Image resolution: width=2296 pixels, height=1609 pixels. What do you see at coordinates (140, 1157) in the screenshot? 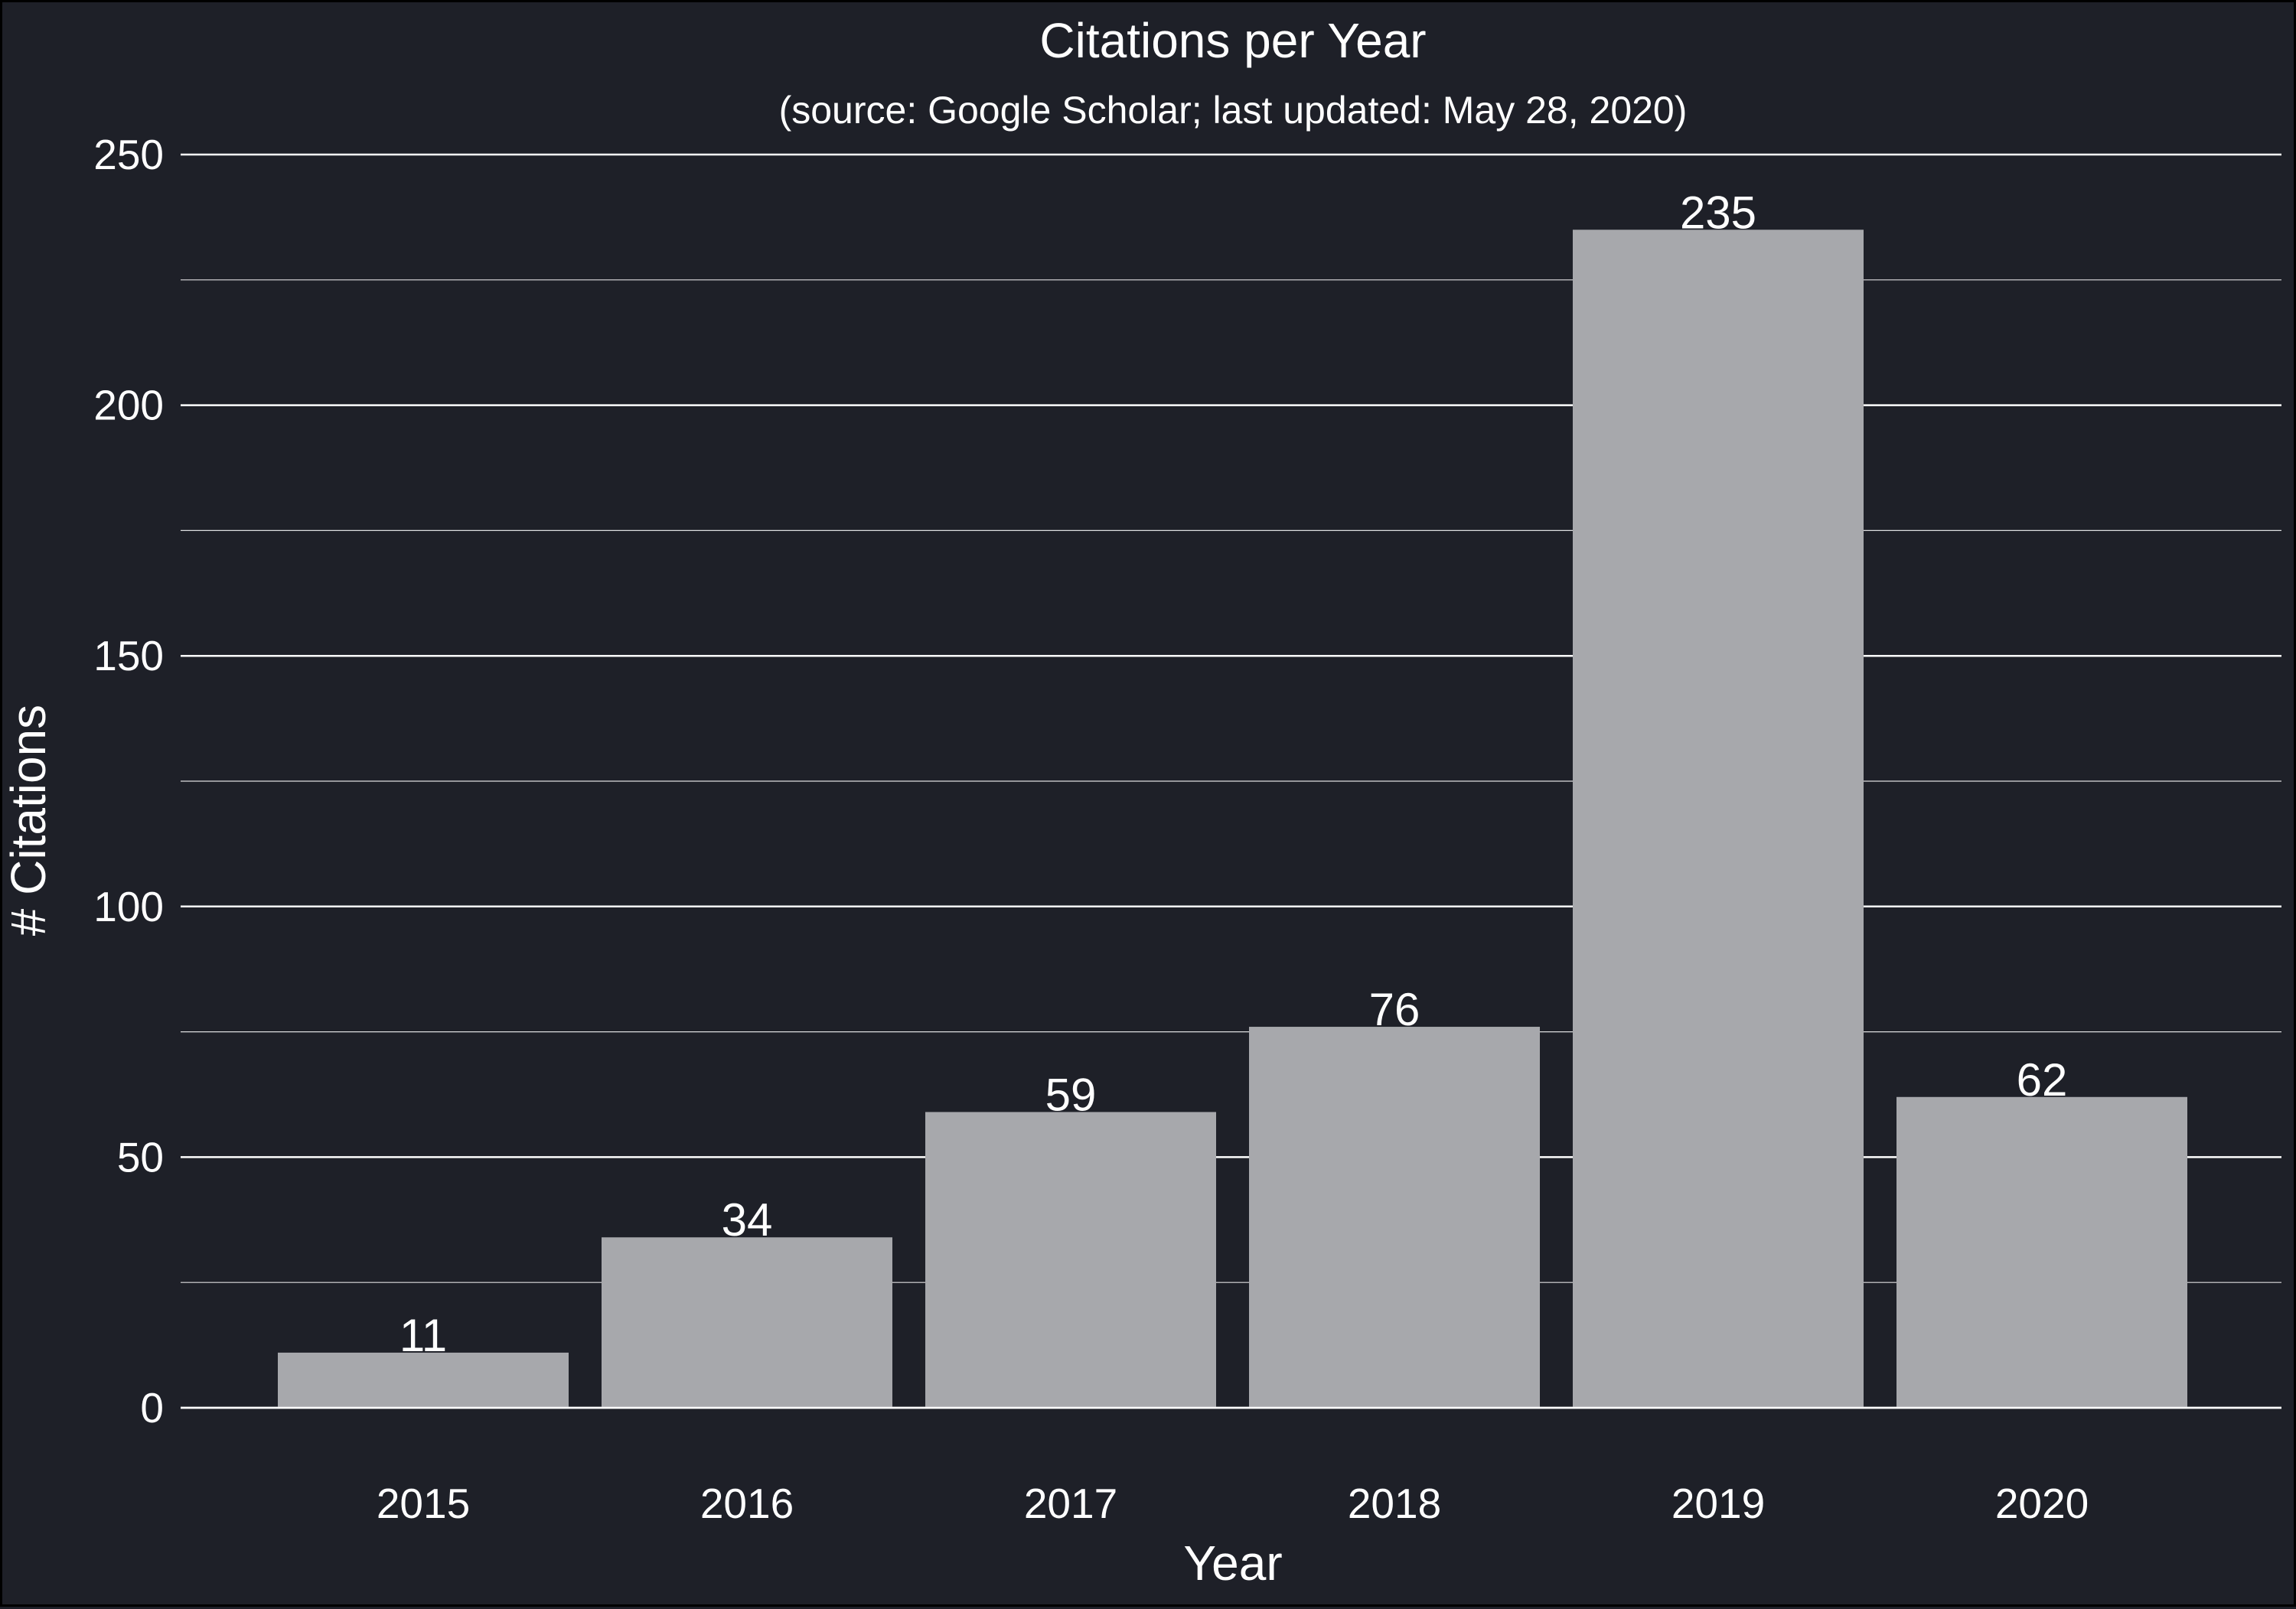
I see `y-tick-label: 50` at bounding box center [140, 1157].